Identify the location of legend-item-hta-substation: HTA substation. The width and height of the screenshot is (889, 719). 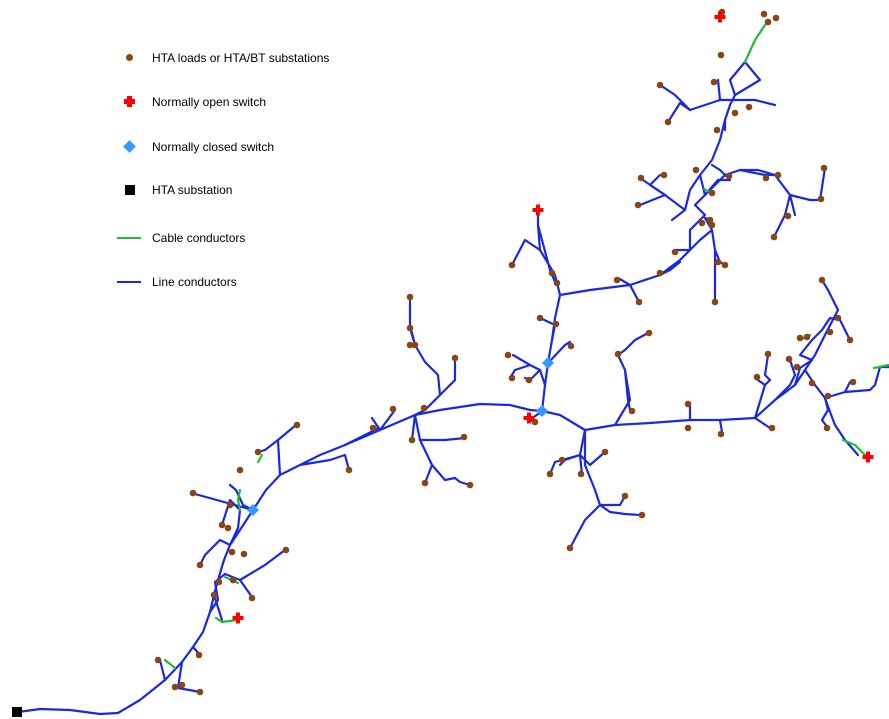
(172, 190).